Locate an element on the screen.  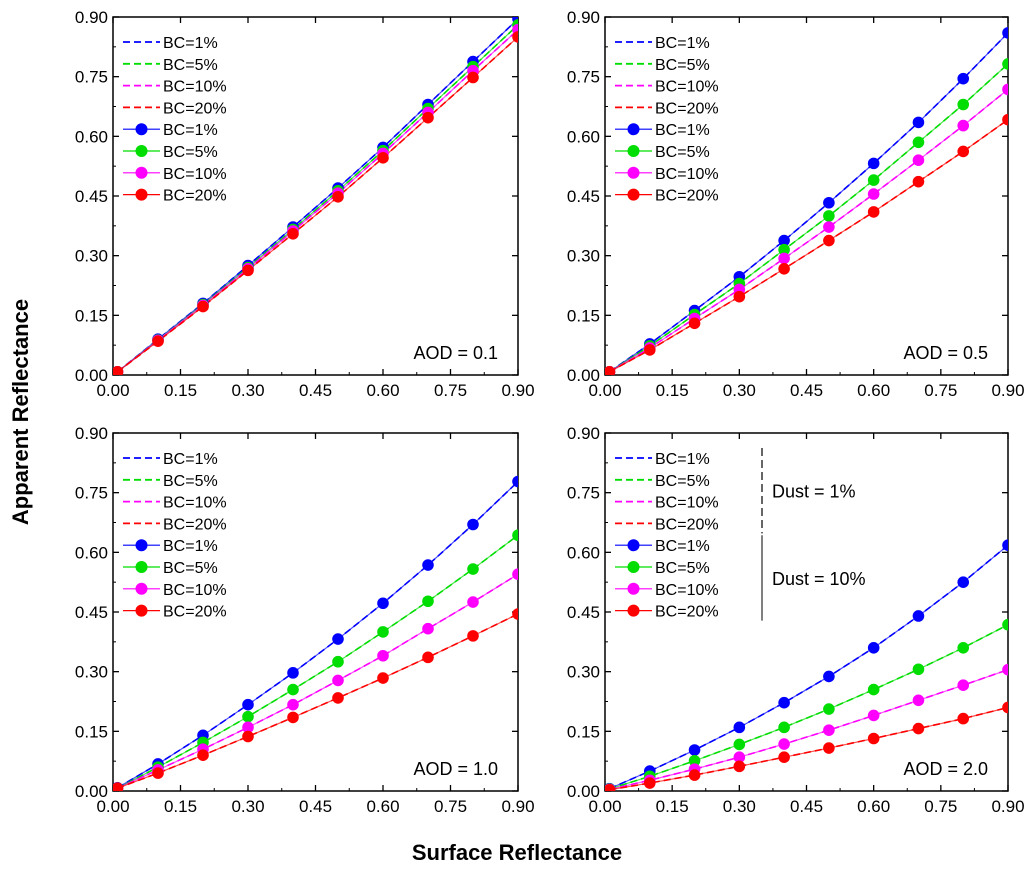
y-tick-label: 0.00 is located at coordinates (583, 375).